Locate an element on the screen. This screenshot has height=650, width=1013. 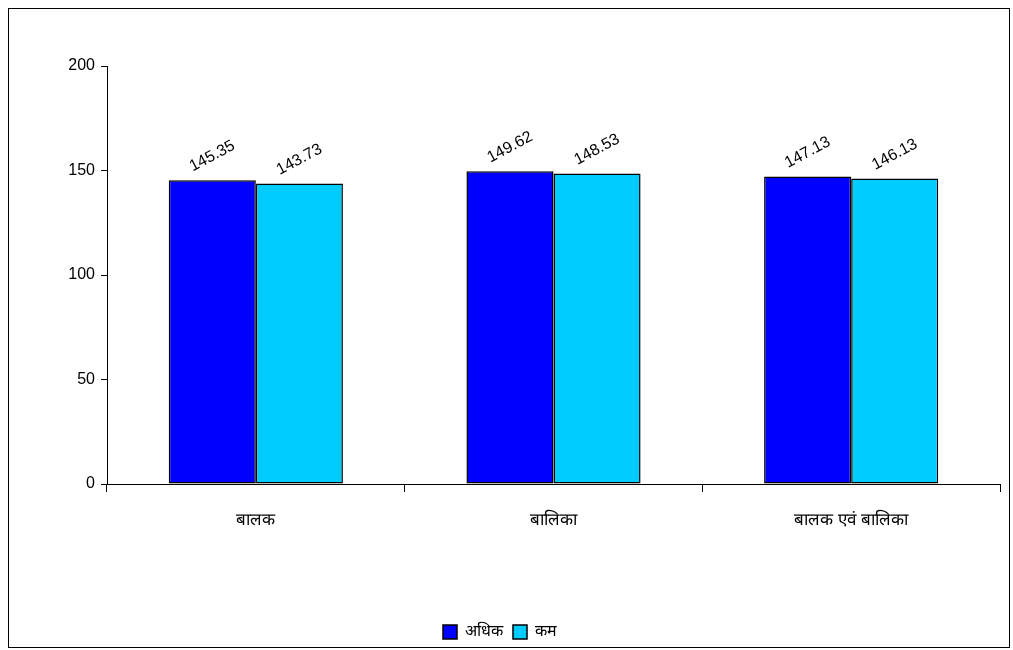
legend-label: कम is located at coordinates (546, 631).